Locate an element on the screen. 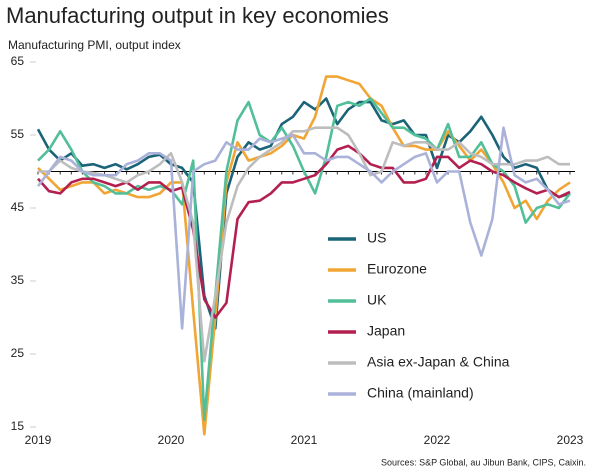 The width and height of the screenshot is (592, 472). y-tick-label: 25 is located at coordinates (18, 353).